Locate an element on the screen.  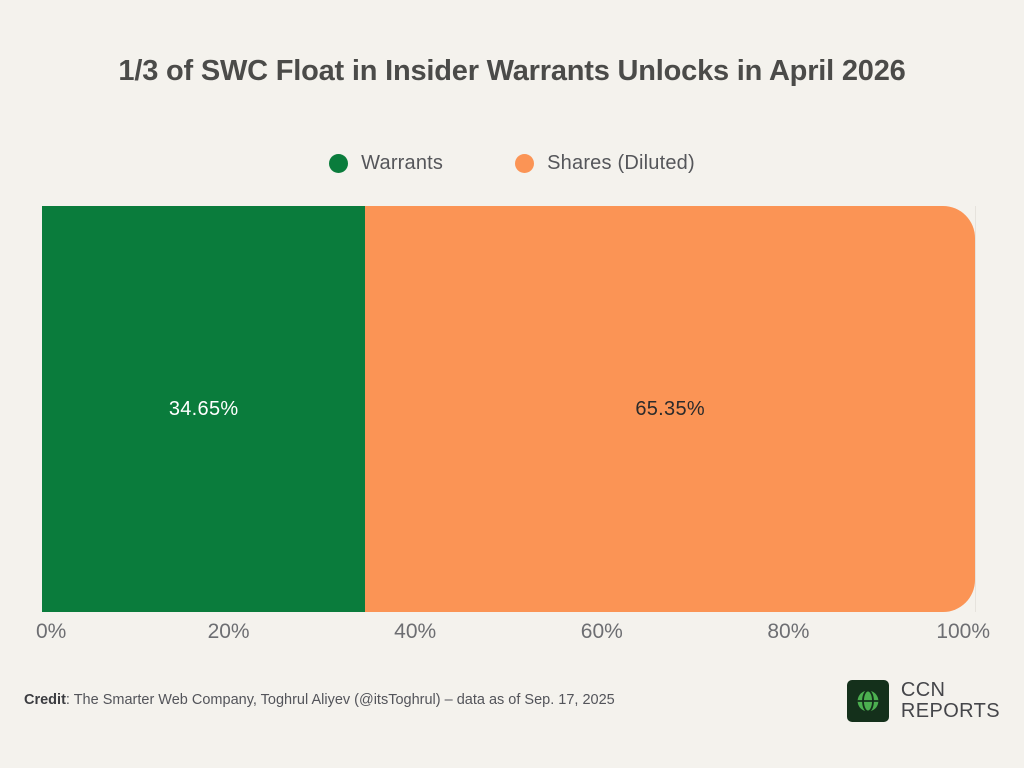
brand-mark is located at coordinates (867, 701).